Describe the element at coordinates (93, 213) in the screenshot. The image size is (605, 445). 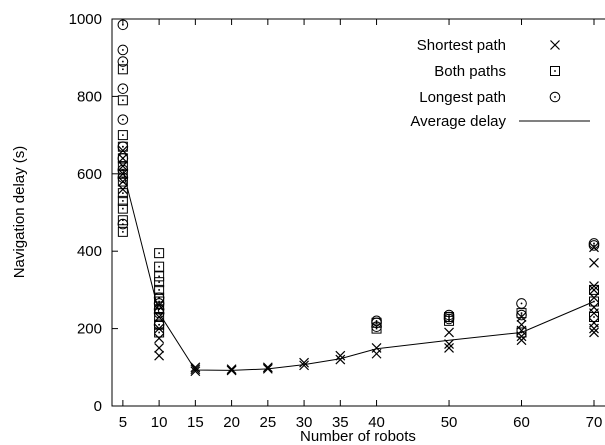
I see `y-axis-ticks: 0 200 400 600 800 1000` at that location.